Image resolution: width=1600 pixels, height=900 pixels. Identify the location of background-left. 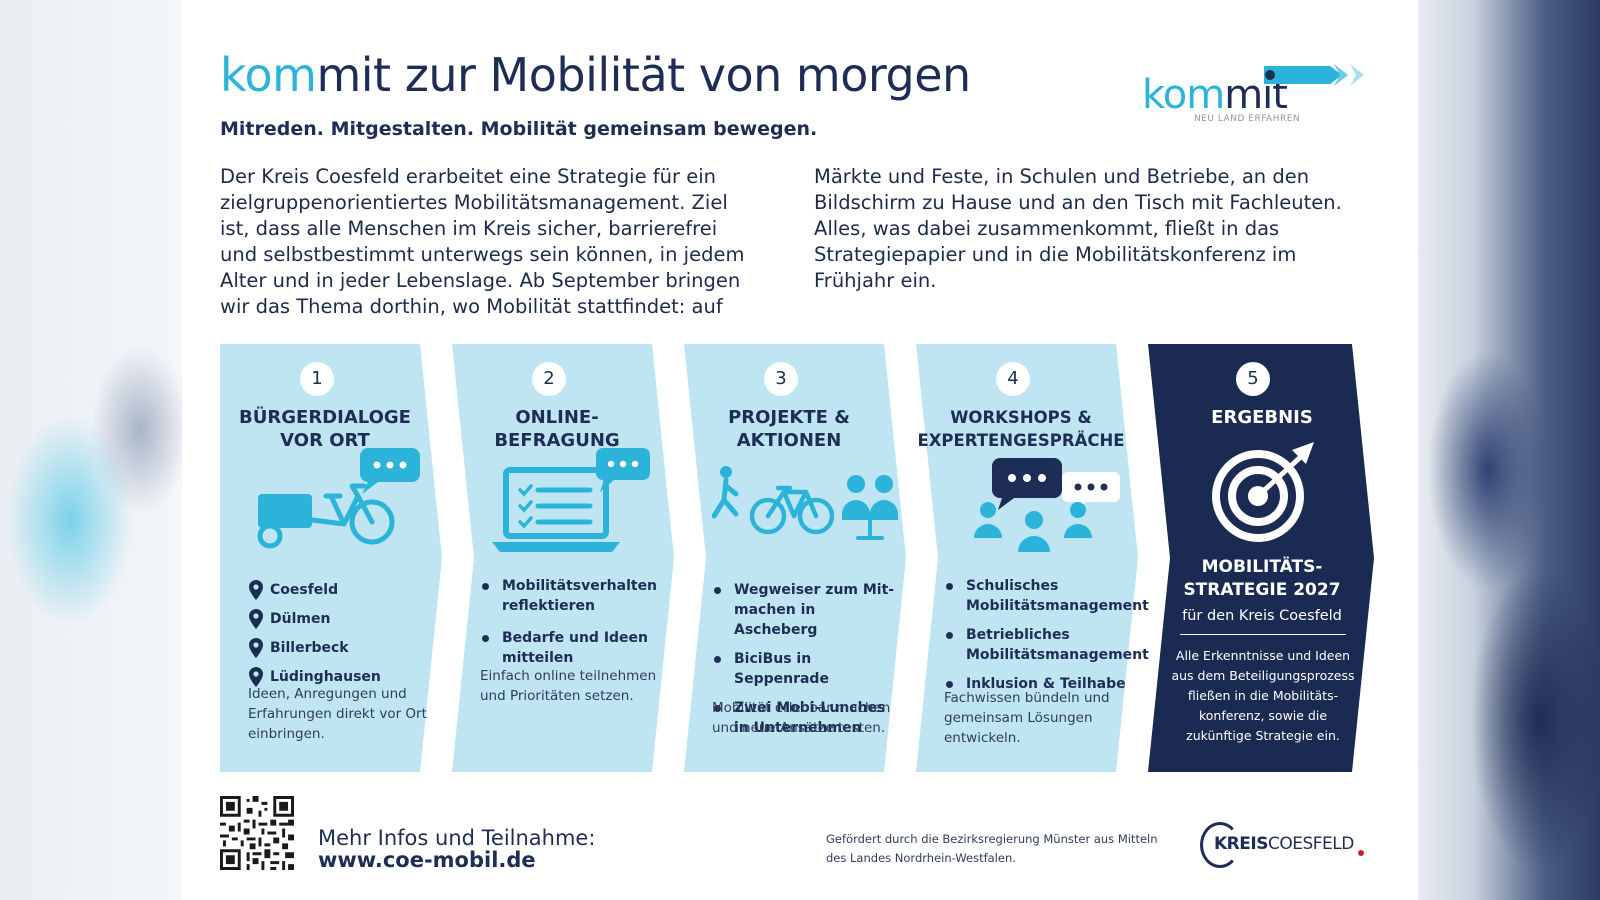
(91, 450).